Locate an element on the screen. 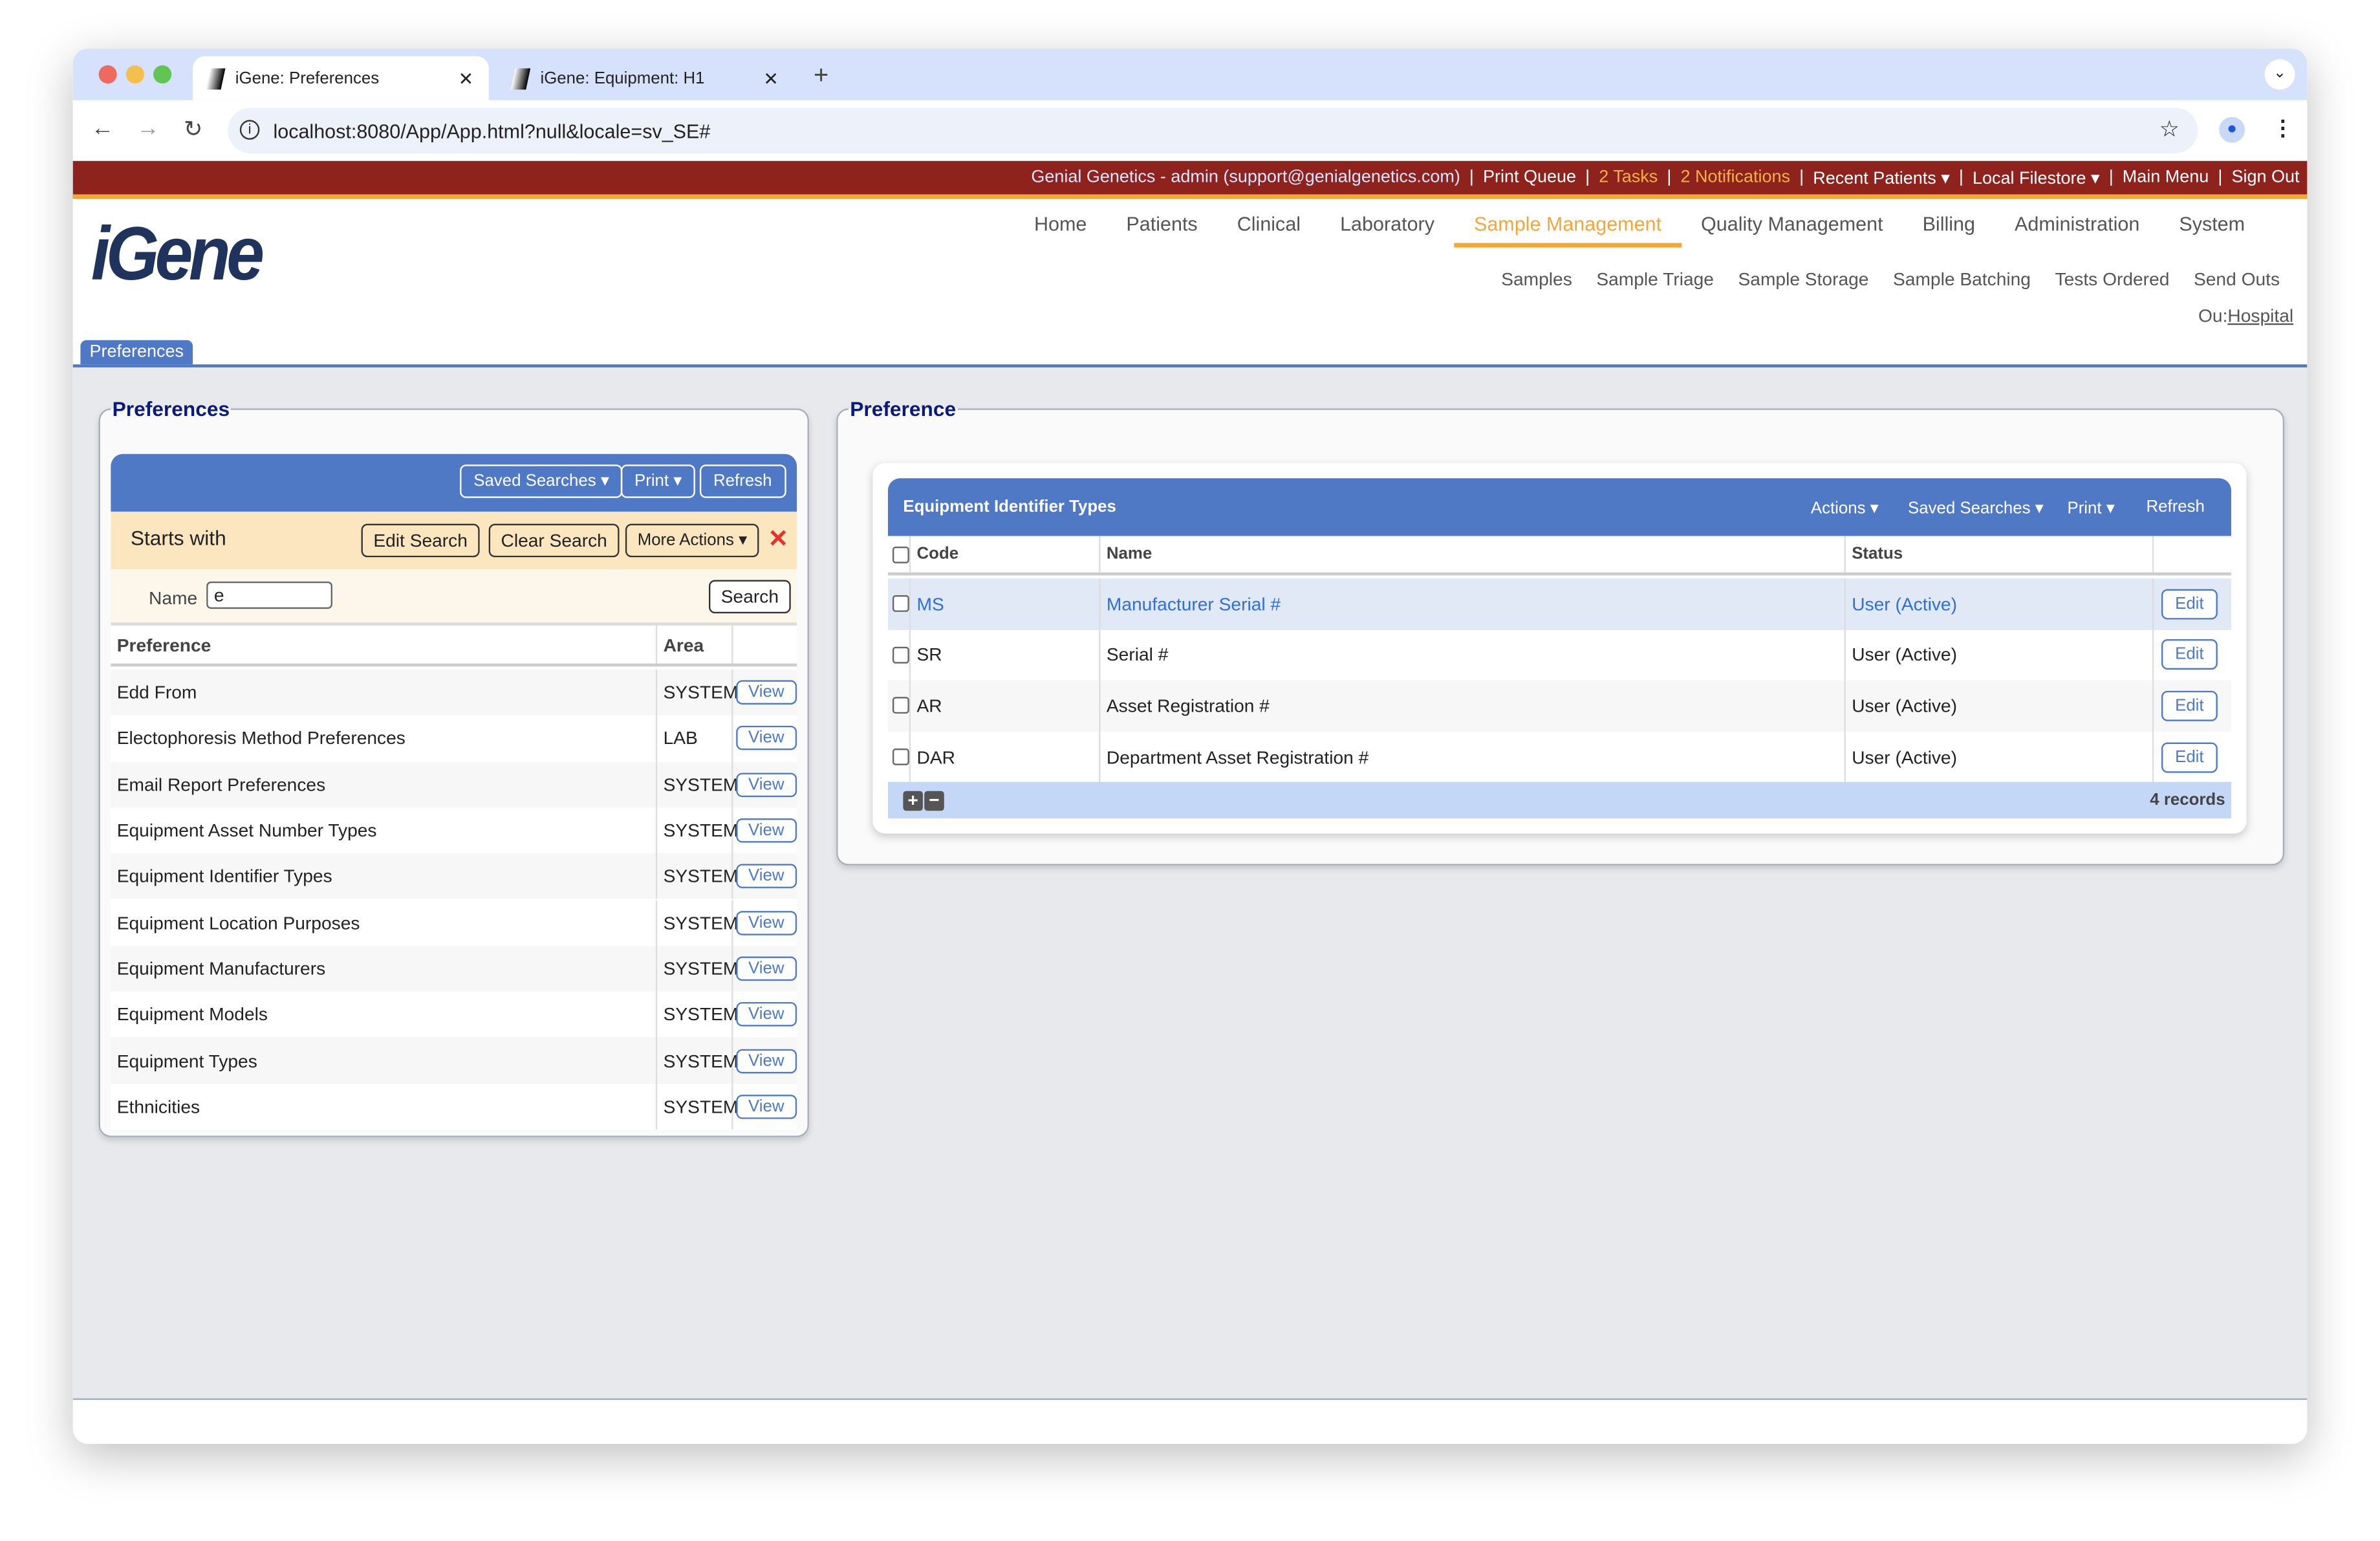  subnav-sample-storage: Sample Storage is located at coordinates (1803, 279).